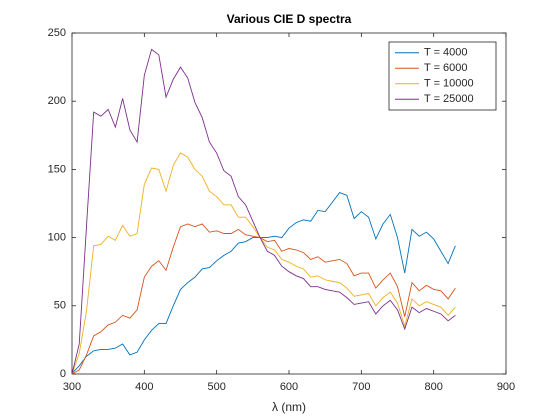  What do you see at coordinates (442, 76) in the screenshot?
I see `legend-box` at bounding box center [442, 76].